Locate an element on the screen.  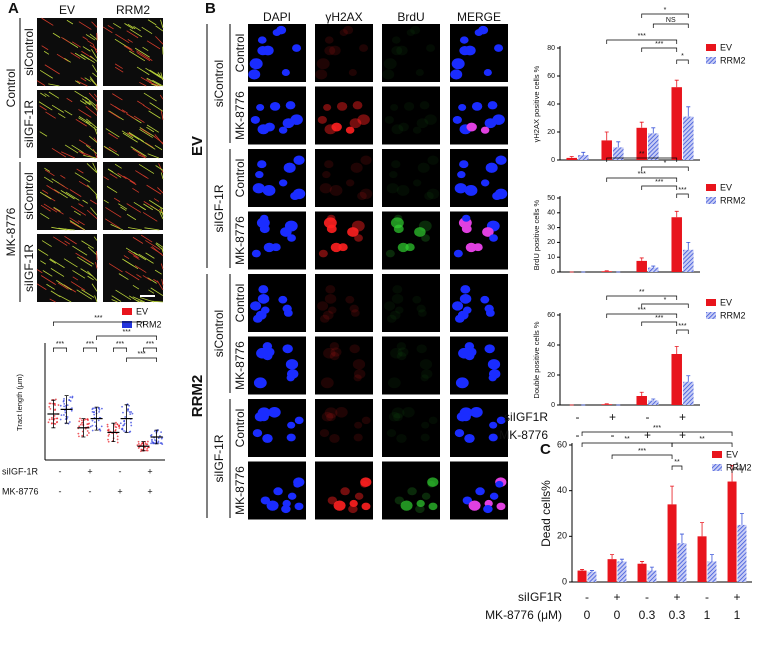
significance-label: * is located at coordinates (737, 465).